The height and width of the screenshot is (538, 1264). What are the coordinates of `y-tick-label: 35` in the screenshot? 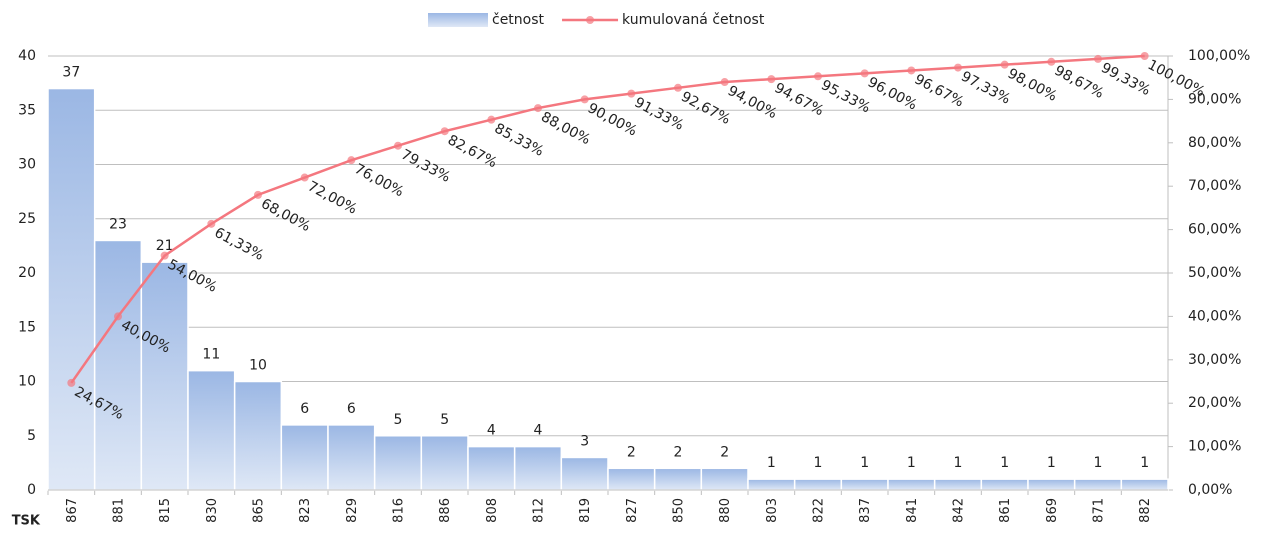 It's located at (27, 110).